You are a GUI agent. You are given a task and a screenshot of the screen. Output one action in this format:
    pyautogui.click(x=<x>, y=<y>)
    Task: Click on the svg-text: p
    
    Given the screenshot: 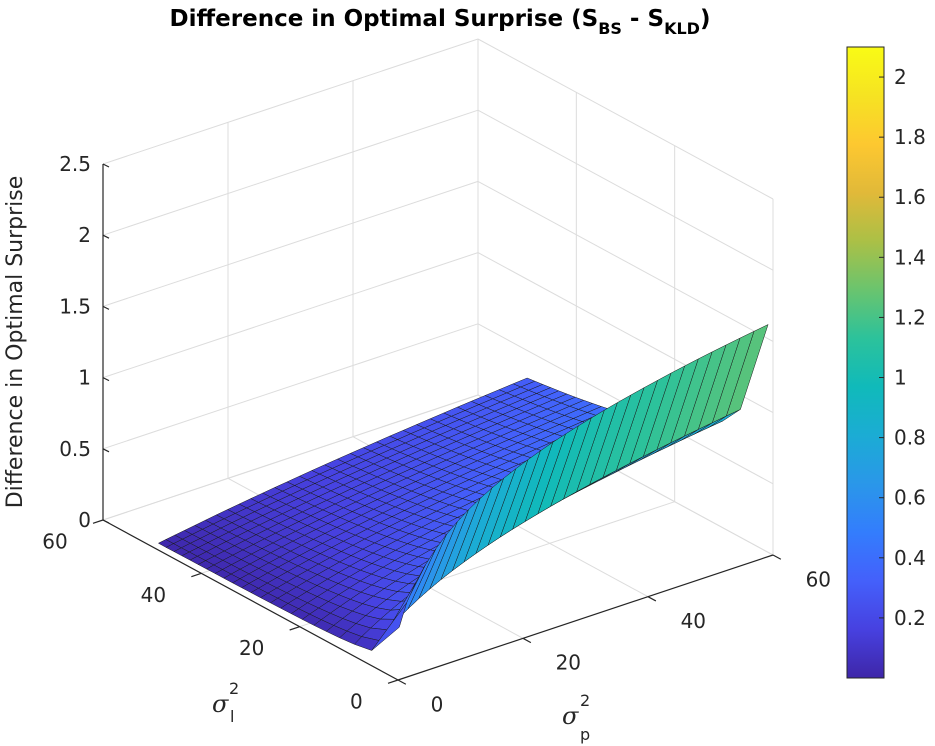 What is the action you would take?
    pyautogui.click(x=585, y=734)
    